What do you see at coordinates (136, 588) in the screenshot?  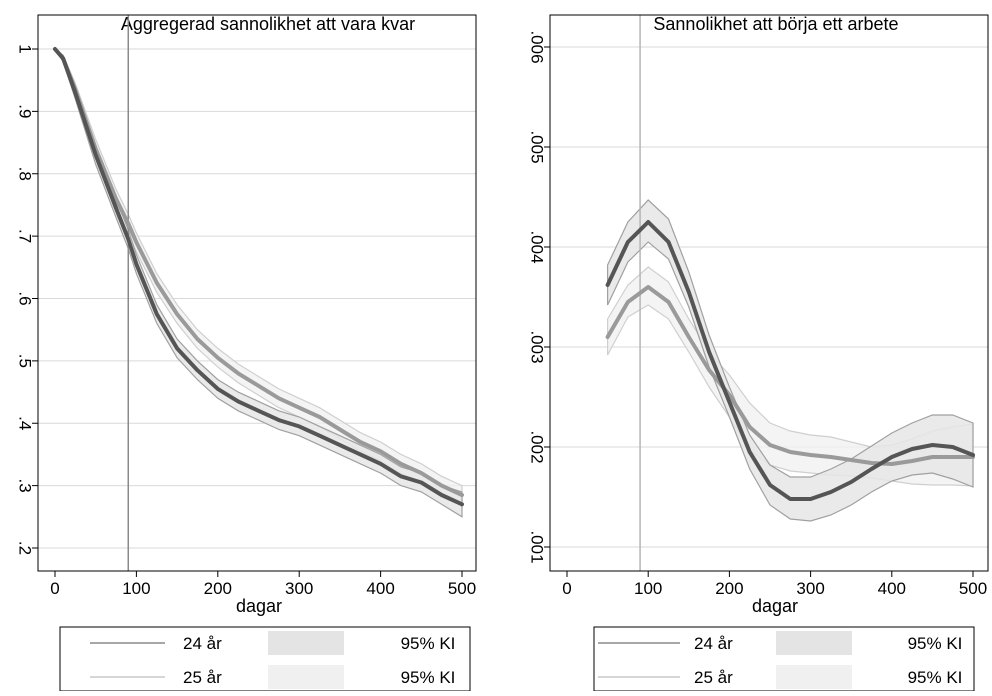 I see `left-x-tick-label: 100` at bounding box center [136, 588].